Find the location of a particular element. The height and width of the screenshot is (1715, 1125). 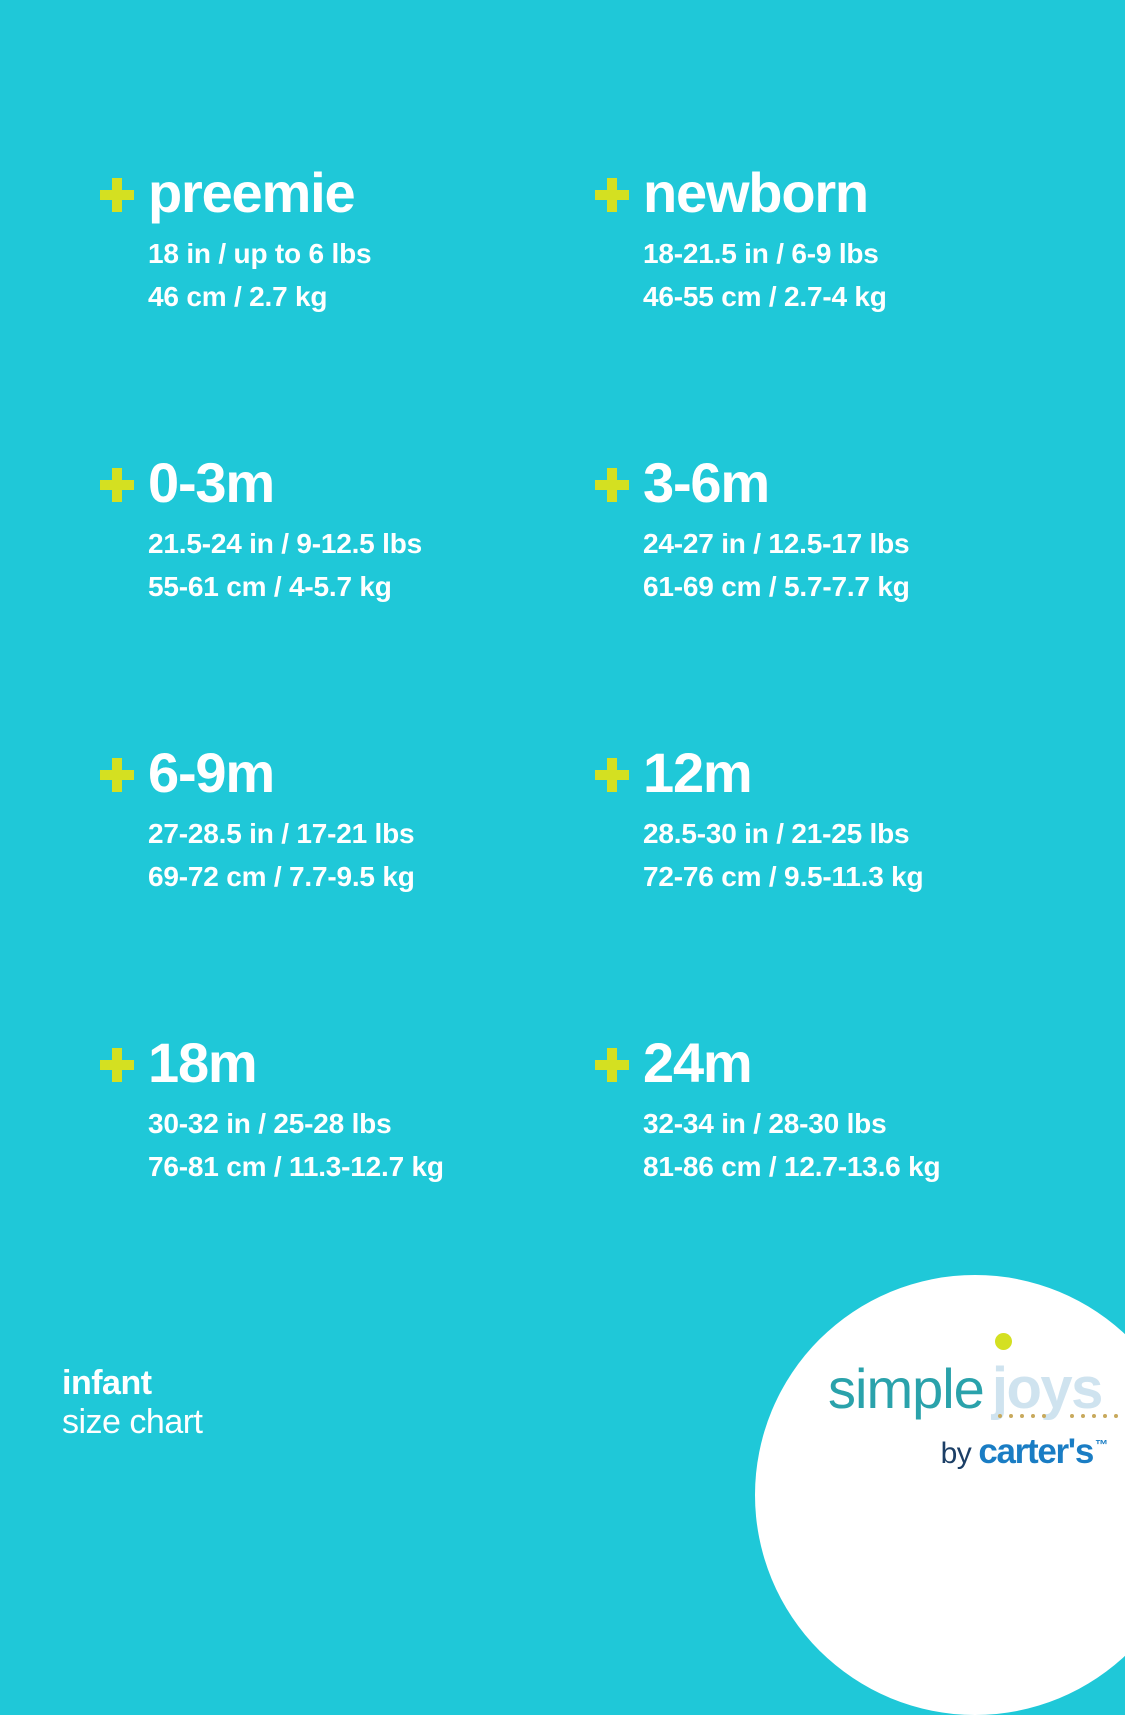

size-imperial: 24-27 in / 12.5-17 lbs is located at coordinates (776, 543).